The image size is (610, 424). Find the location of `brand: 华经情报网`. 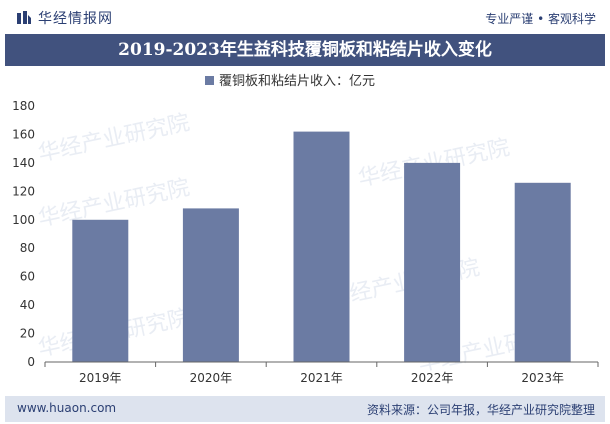

brand: 华经情报网 is located at coordinates (64, 18).